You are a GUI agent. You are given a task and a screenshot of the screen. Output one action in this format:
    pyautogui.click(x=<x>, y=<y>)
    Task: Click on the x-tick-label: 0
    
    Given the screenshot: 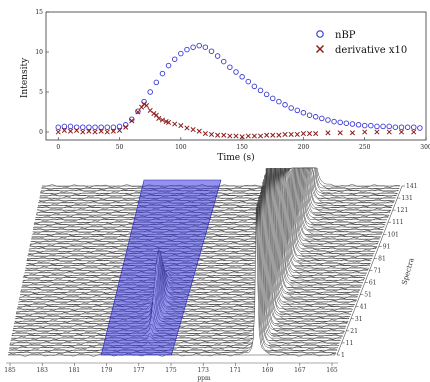 What is the action you would take?
    pyautogui.click(x=58, y=147)
    